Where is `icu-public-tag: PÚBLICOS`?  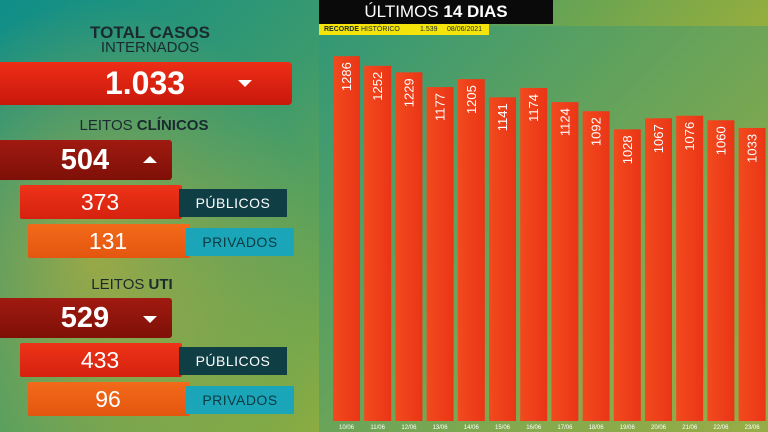
icu-public-tag: PÚBLICOS is located at coordinates (233, 361).